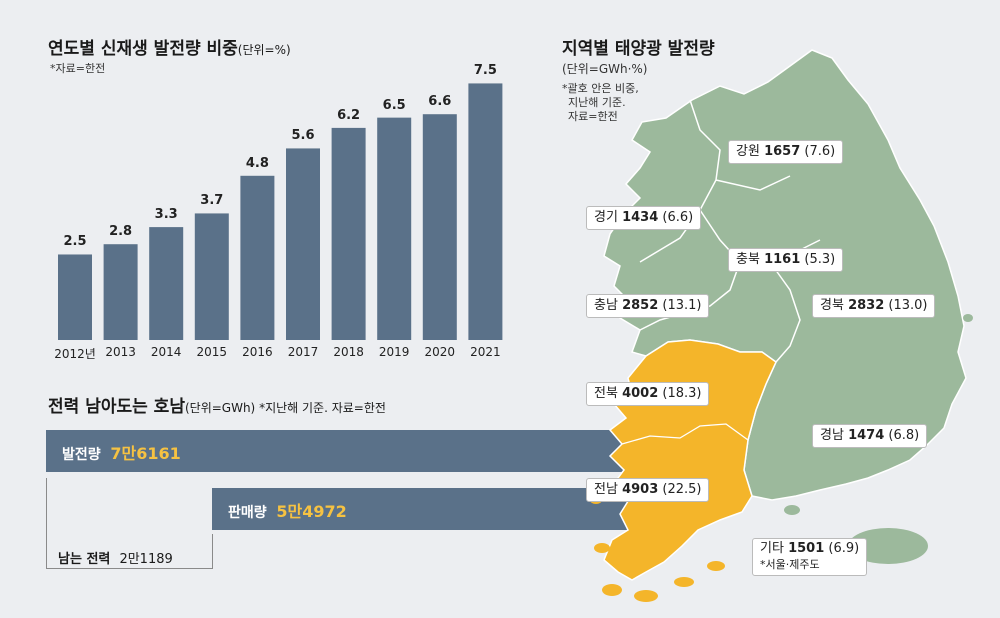 This screenshot has height=618, width=1000. What do you see at coordinates (682, 393) in the screenshot?
I see `region-share-jeonbuk: (18.3)` at bounding box center [682, 393].